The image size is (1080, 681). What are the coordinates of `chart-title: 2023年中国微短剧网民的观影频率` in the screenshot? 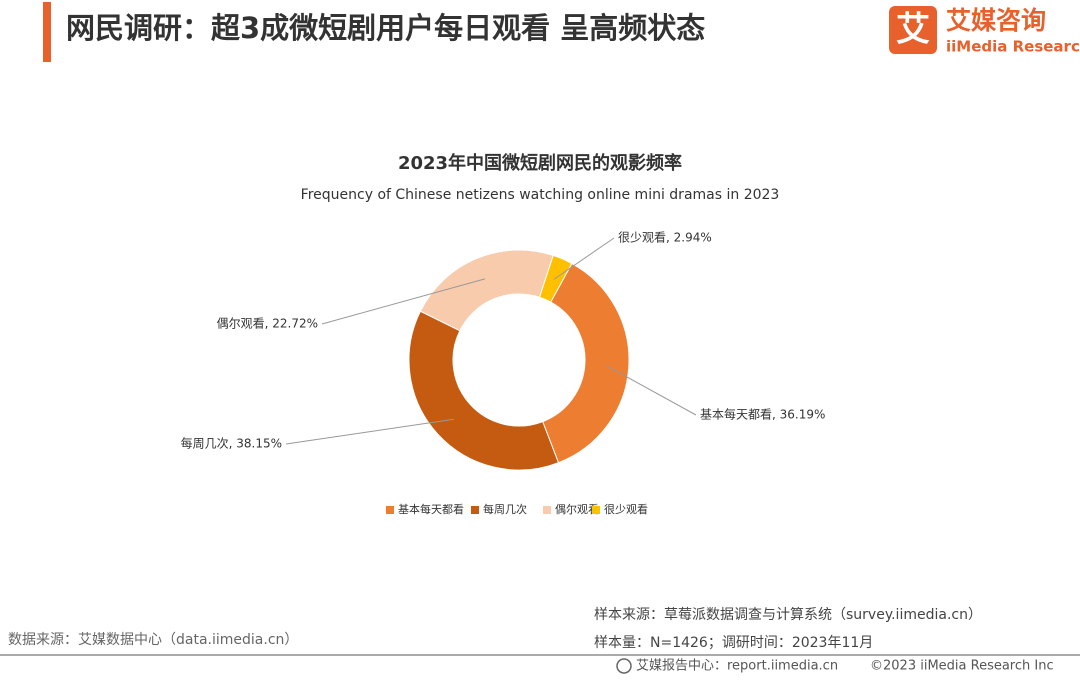 It's located at (540, 163).